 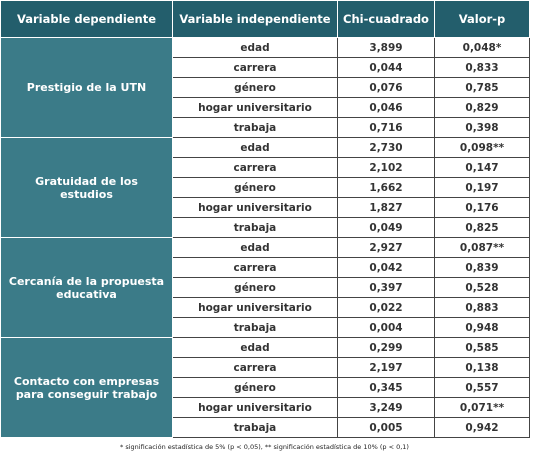 I want to click on chi-square: 1,827, so click(x=386, y=207).